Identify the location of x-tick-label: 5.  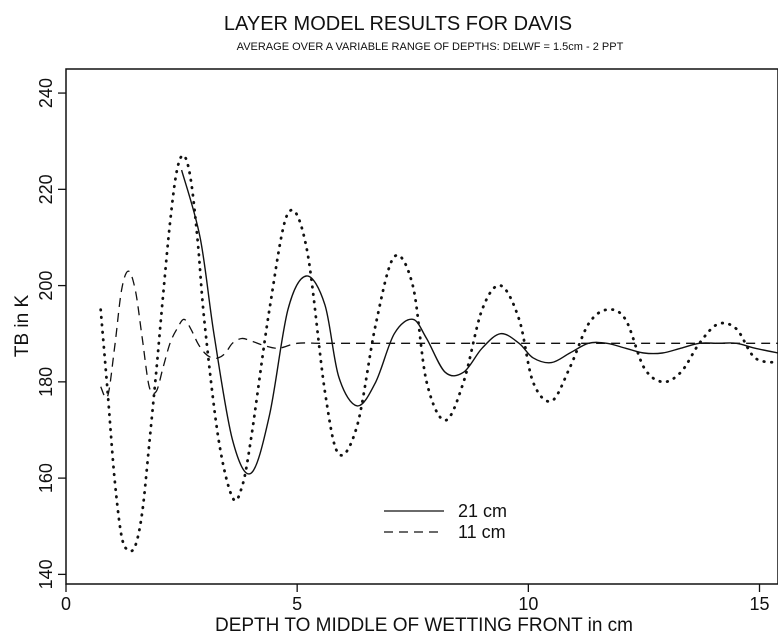
(297, 604).